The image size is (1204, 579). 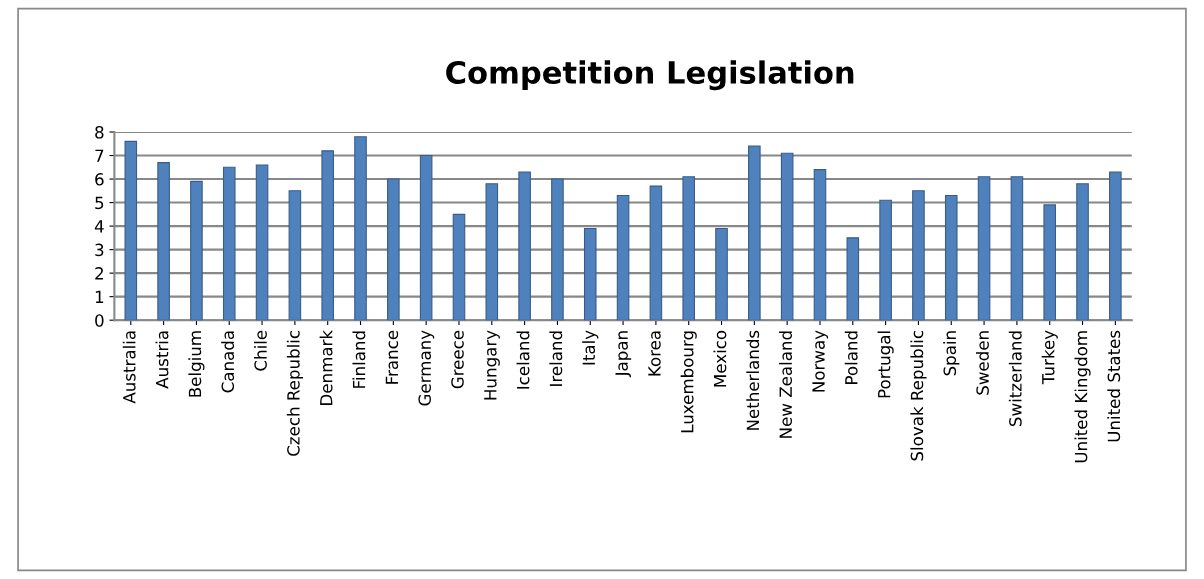 I want to click on x-tick-label: Austria, so click(x=162, y=360).